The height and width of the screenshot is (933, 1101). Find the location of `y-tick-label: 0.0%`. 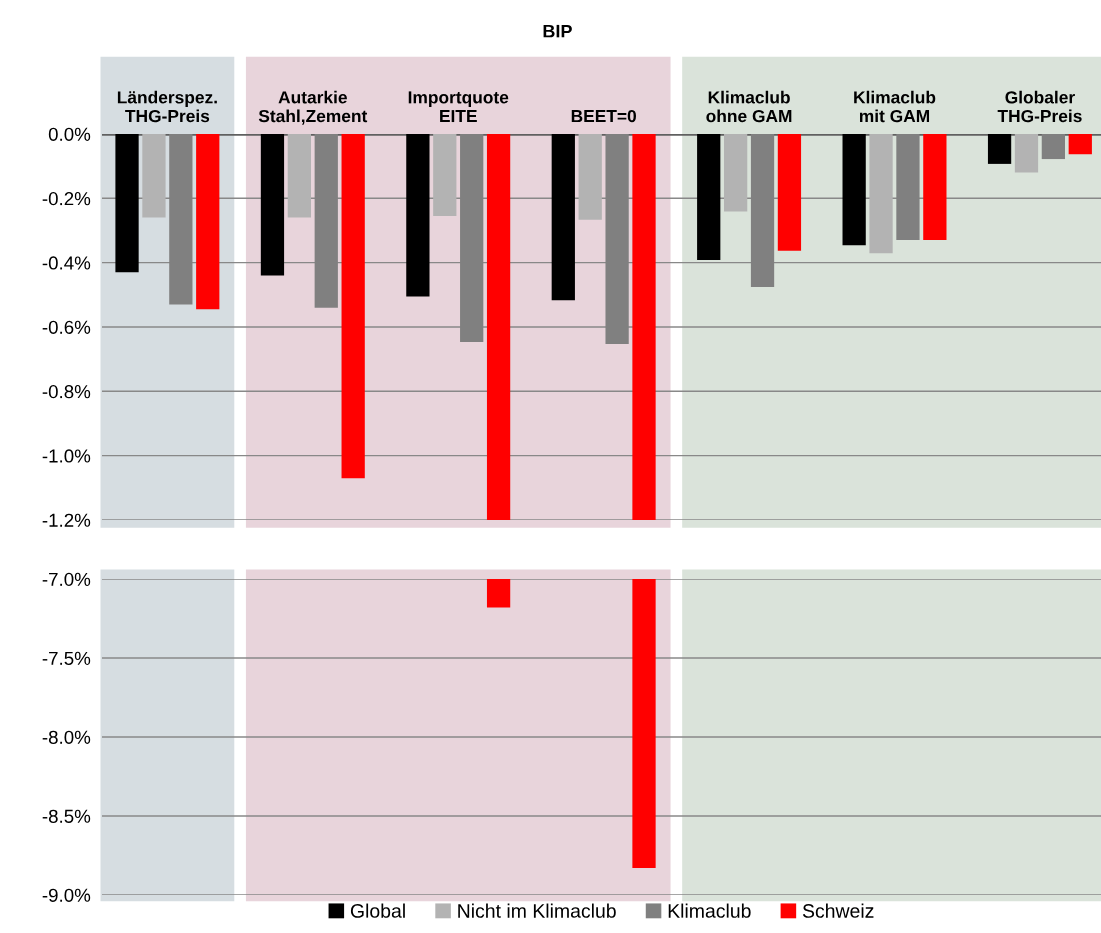

y-tick-label: 0.0% is located at coordinates (69, 134).